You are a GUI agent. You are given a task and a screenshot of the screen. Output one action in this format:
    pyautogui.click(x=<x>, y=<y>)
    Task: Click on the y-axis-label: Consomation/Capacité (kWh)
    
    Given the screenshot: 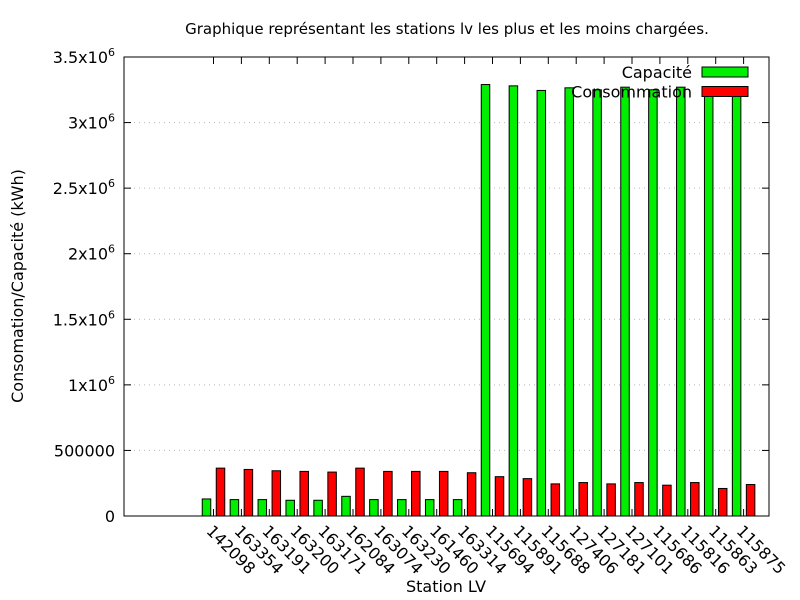 What is the action you would take?
    pyautogui.click(x=17, y=286)
    